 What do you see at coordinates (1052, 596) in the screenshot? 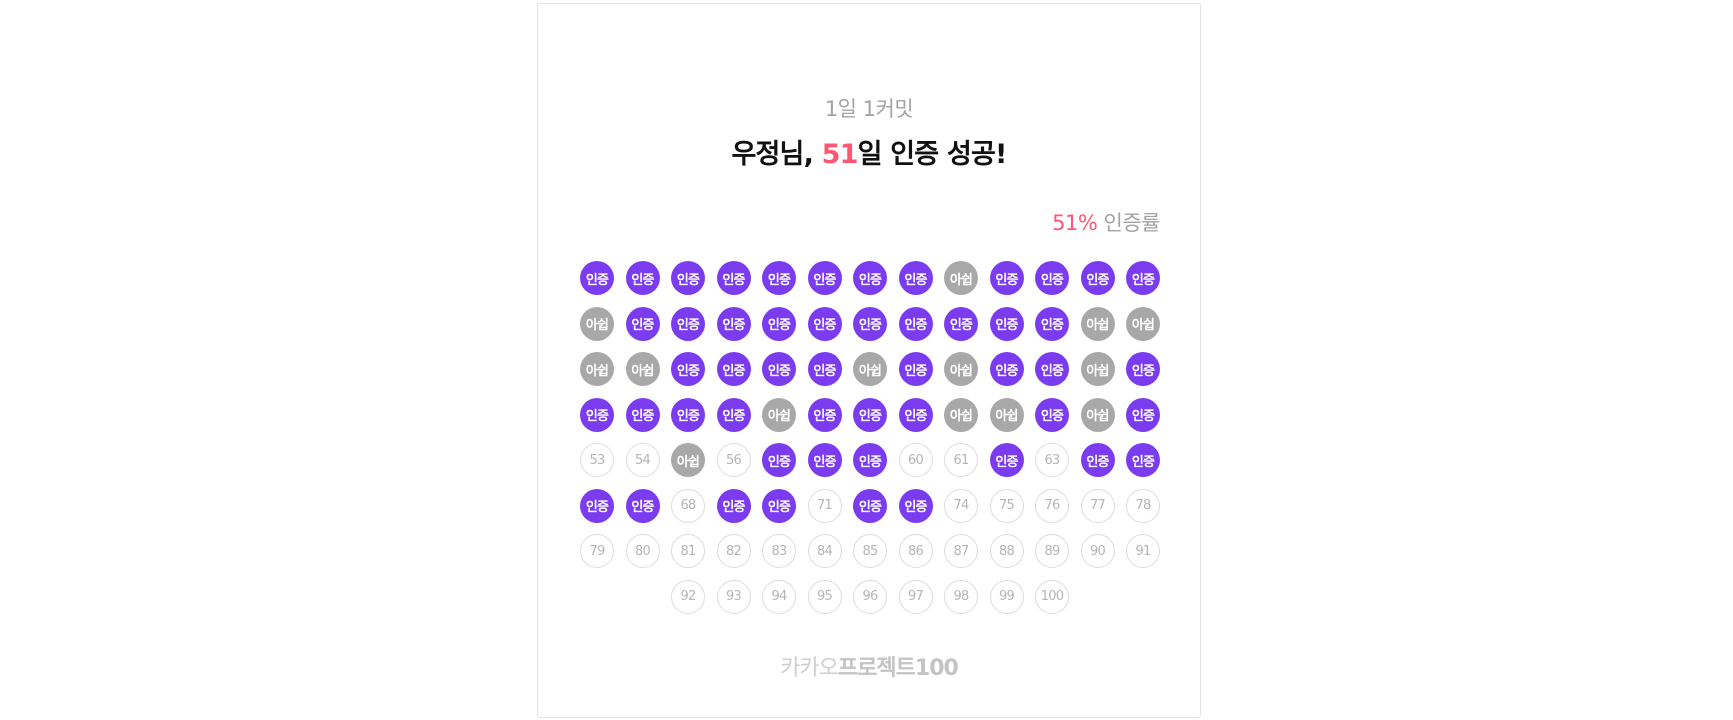
I see `day-100-empty: 100` at bounding box center [1052, 596].